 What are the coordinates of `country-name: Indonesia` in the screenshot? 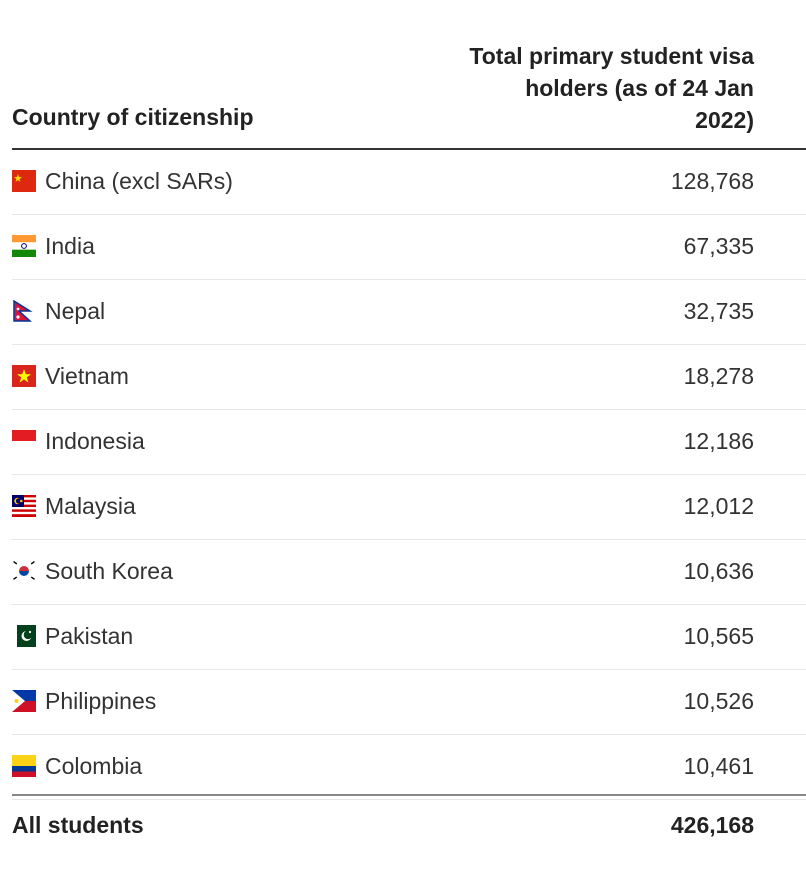 It's located at (95, 441).